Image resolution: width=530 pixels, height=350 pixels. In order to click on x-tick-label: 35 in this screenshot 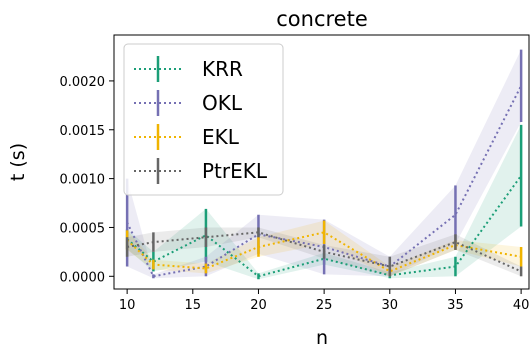, I will do `click(455, 305)`.